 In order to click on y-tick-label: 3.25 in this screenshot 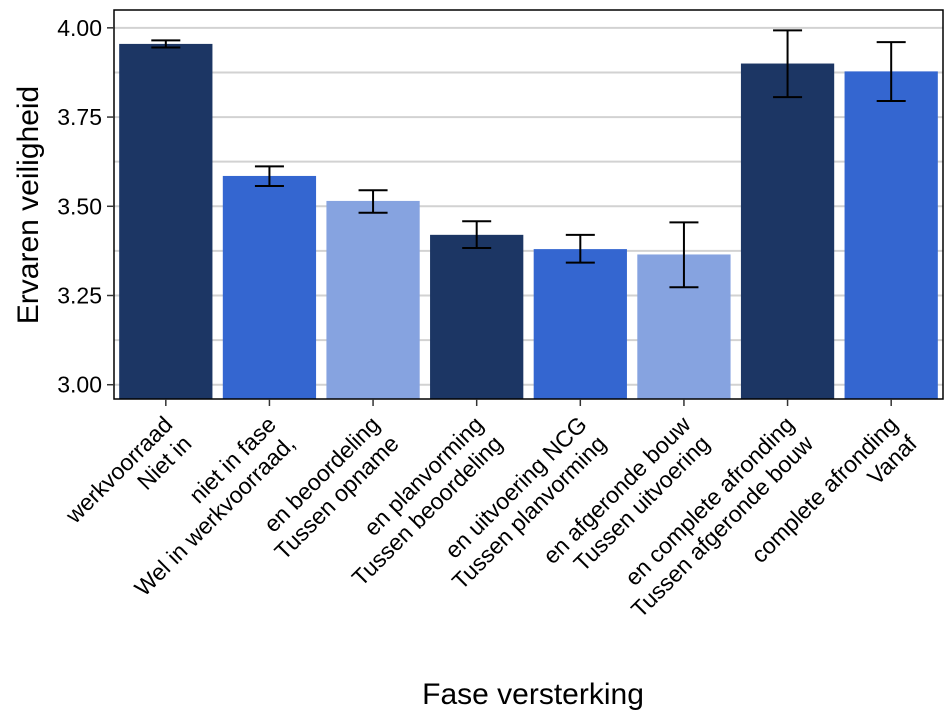, I will do `click(79, 296)`.